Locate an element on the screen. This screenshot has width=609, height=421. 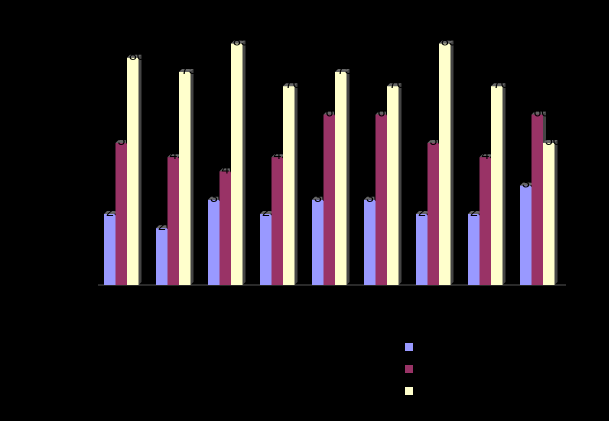
data-label: 50 is located at coordinates (553, 140).